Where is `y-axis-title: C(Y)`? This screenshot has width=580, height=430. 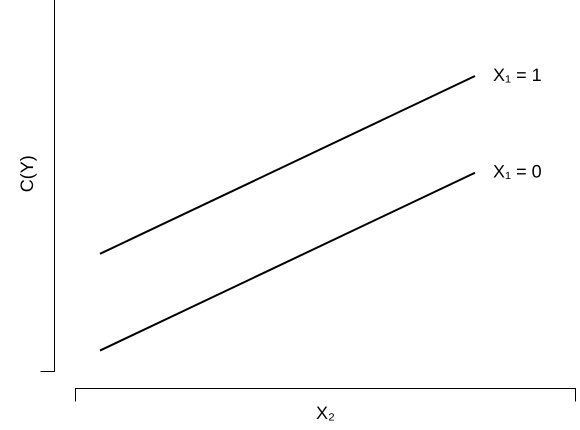
y-axis-title: C(Y) is located at coordinates (26, 173).